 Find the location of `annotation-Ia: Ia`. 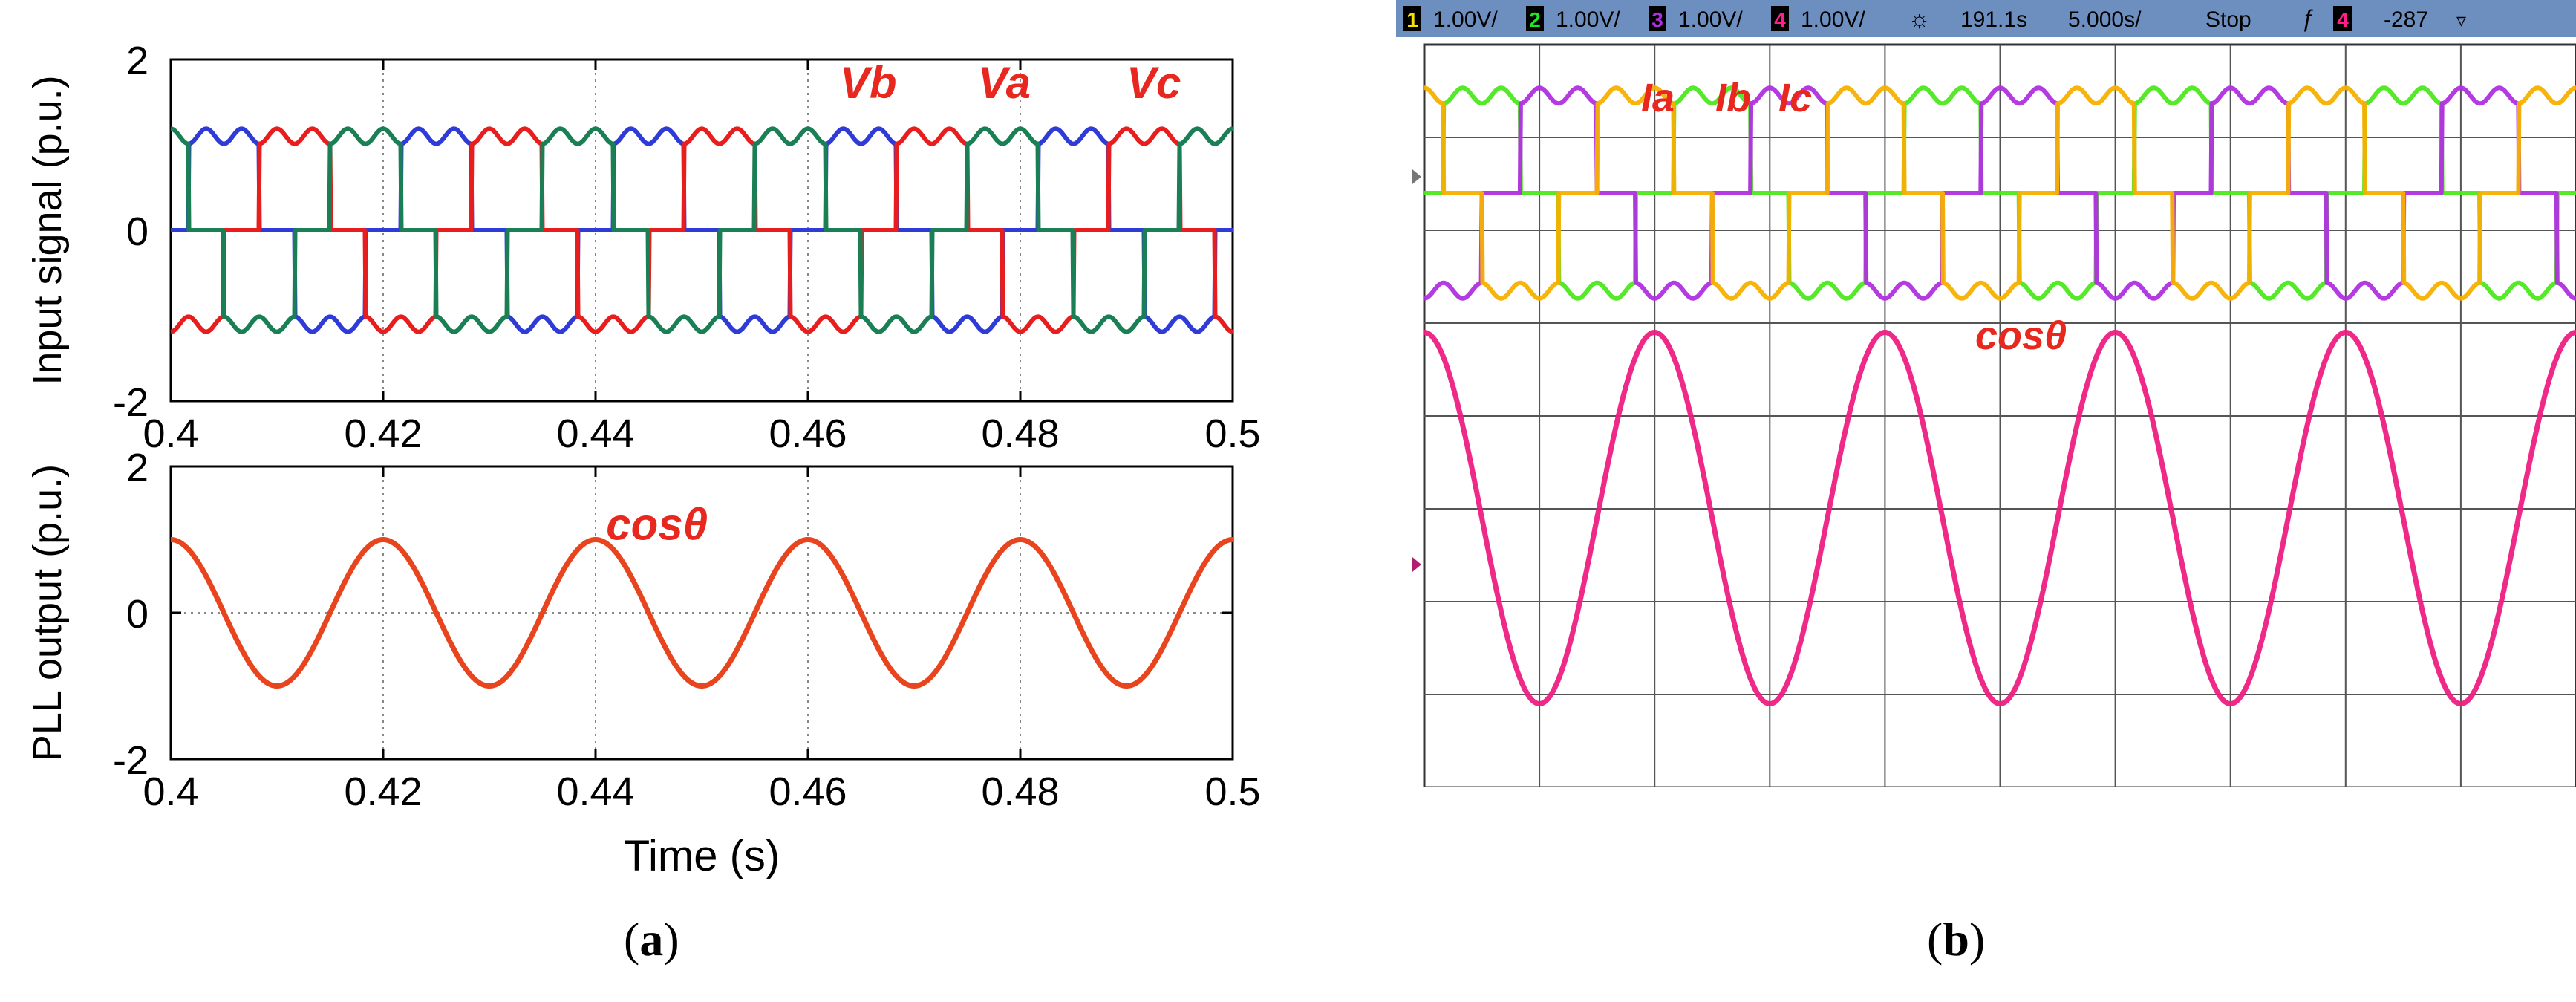

annotation-Ia: Ia is located at coordinates (1658, 98).